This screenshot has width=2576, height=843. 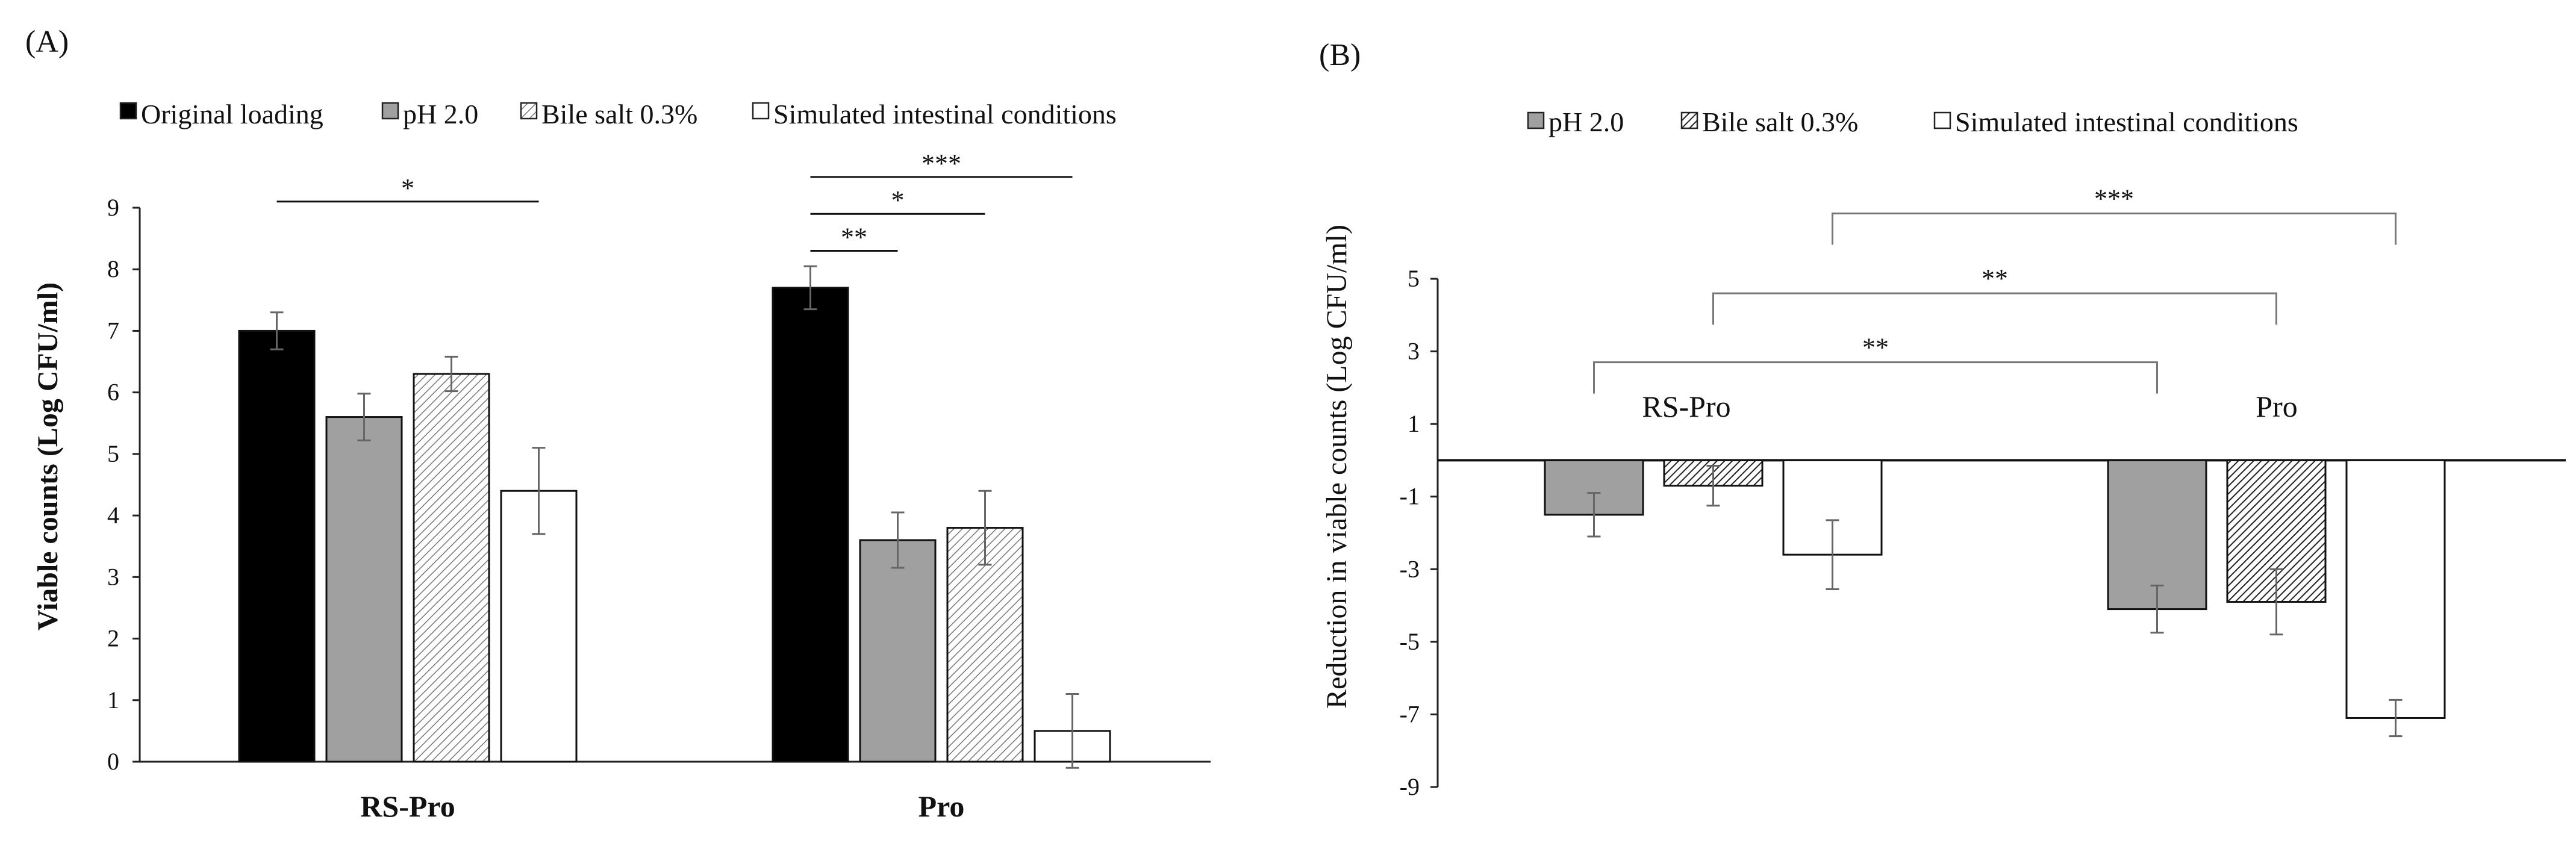 What do you see at coordinates (113, 761) in the screenshot?
I see `panel-a-y-tick-label: 0` at bounding box center [113, 761].